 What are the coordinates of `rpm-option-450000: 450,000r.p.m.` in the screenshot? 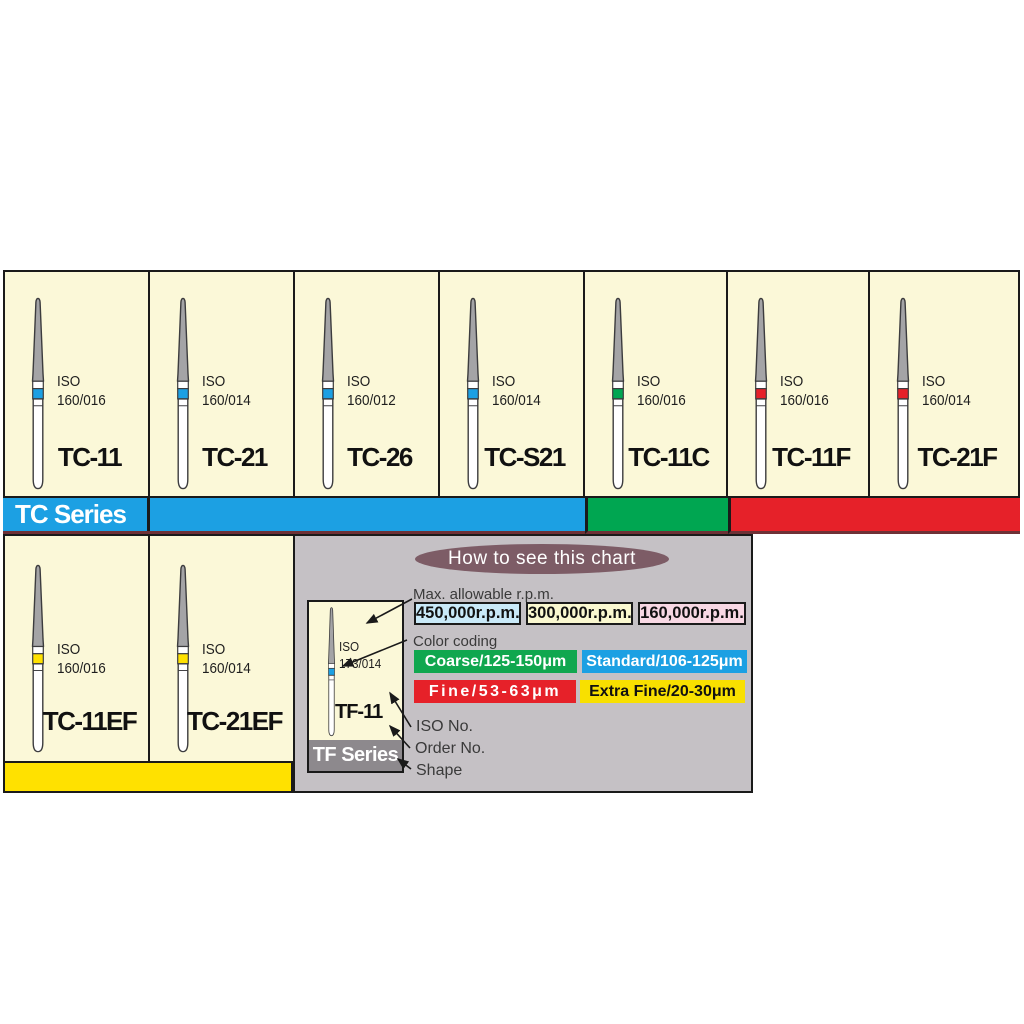 It's located at (467, 613).